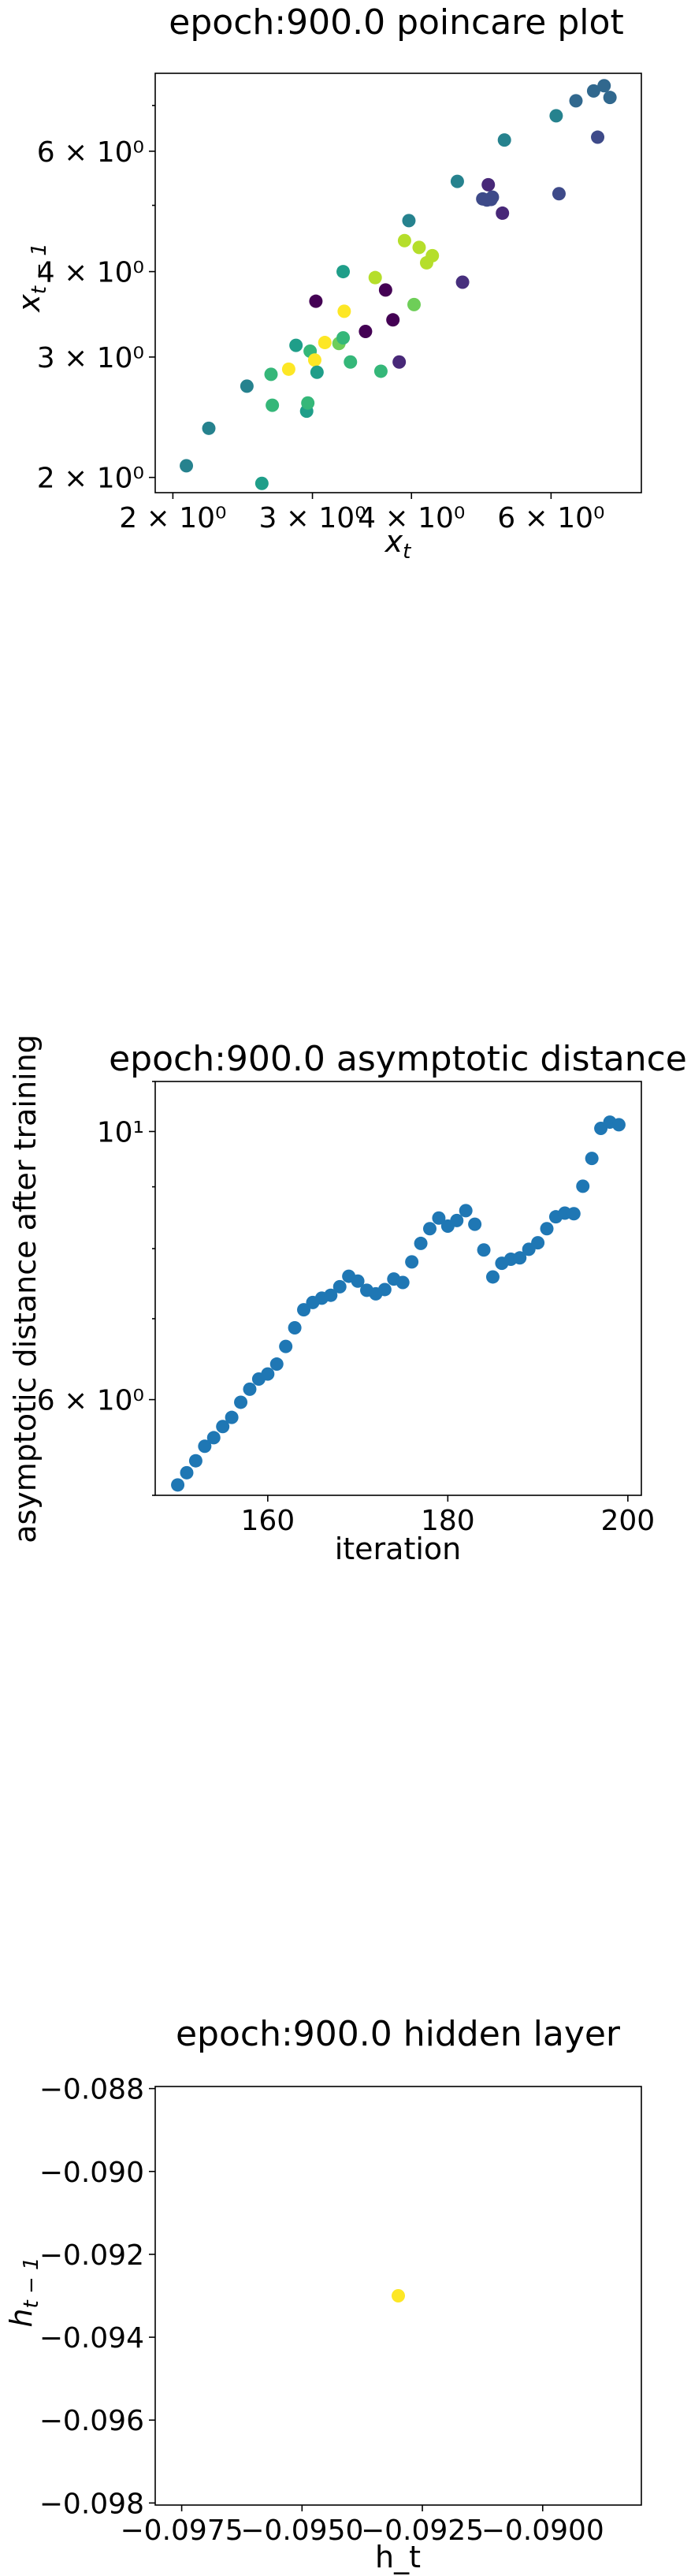 Image resolution: width=691 pixels, height=2576 pixels. Describe the element at coordinates (448, 1521) in the screenshot. I see `x-tick-label: 180` at that location.